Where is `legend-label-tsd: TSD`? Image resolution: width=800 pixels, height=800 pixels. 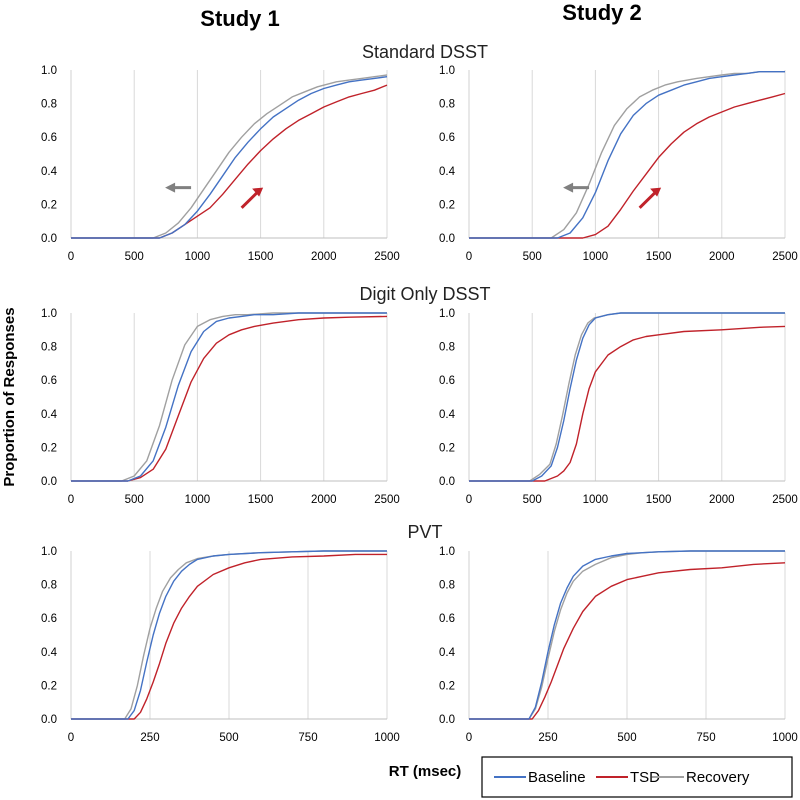
legend-label-tsd: TSD is located at coordinates (645, 777).